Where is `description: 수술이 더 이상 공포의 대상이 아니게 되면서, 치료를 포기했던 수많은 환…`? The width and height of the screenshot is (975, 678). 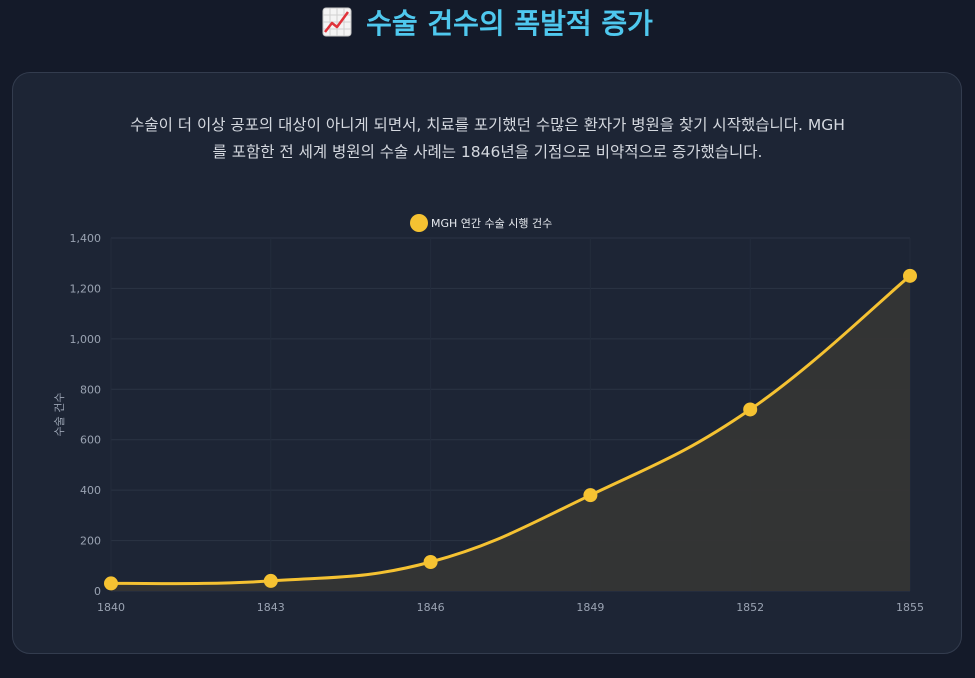
description: 수술이 더 이상 공포의 대상이 아니게 되면서, 치료를 포기했던 수많은 환… is located at coordinates (487, 139).